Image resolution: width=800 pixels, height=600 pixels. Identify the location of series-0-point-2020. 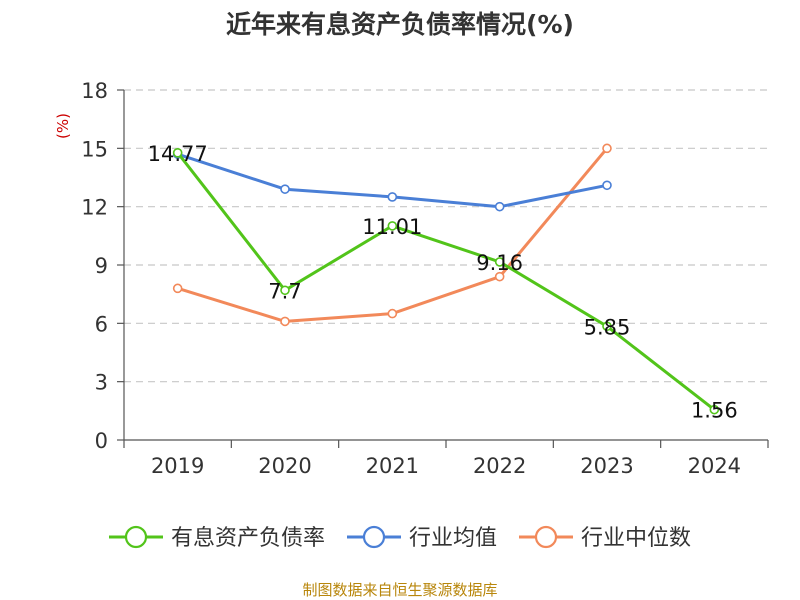
(285, 290).